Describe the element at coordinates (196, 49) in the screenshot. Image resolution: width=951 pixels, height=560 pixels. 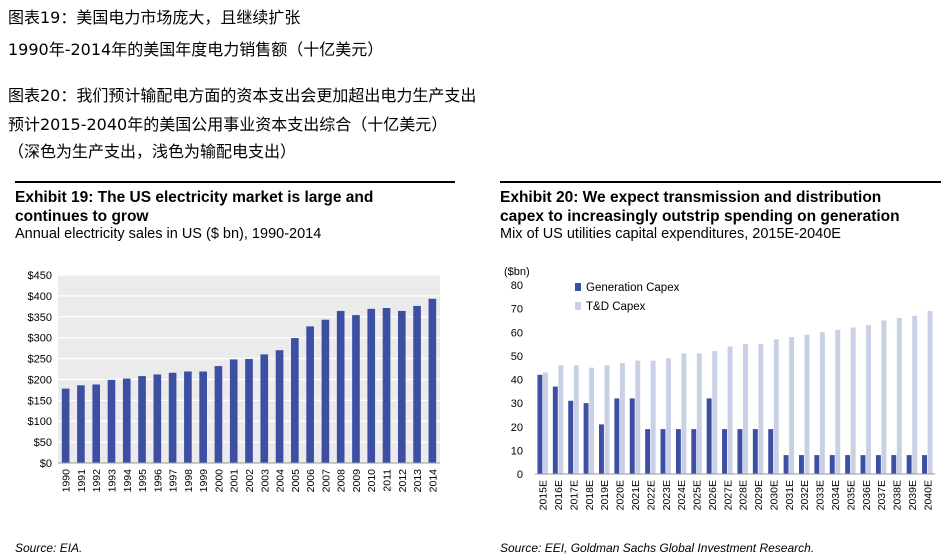
I see `cn-subcaption-19: 1990年-2014年的美国年度电力销售额（十亿美元）` at that location.